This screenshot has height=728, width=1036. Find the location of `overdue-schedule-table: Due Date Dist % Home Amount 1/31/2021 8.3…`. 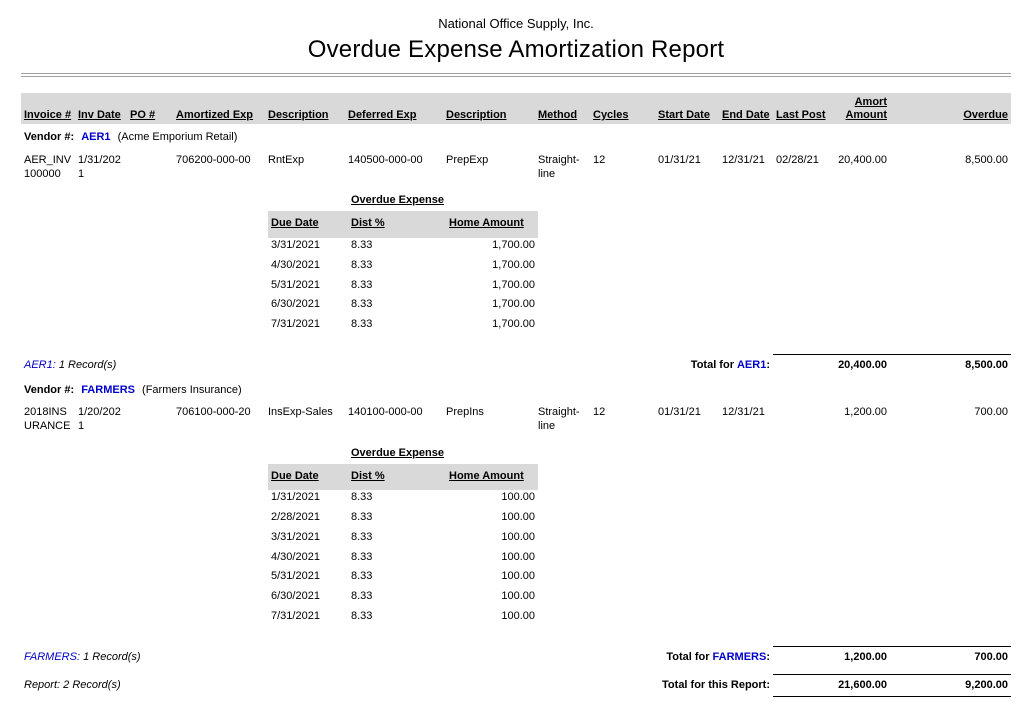

overdue-schedule-table: Due Date Dist % Home Amount 1/31/2021 8.3… is located at coordinates (403, 546).